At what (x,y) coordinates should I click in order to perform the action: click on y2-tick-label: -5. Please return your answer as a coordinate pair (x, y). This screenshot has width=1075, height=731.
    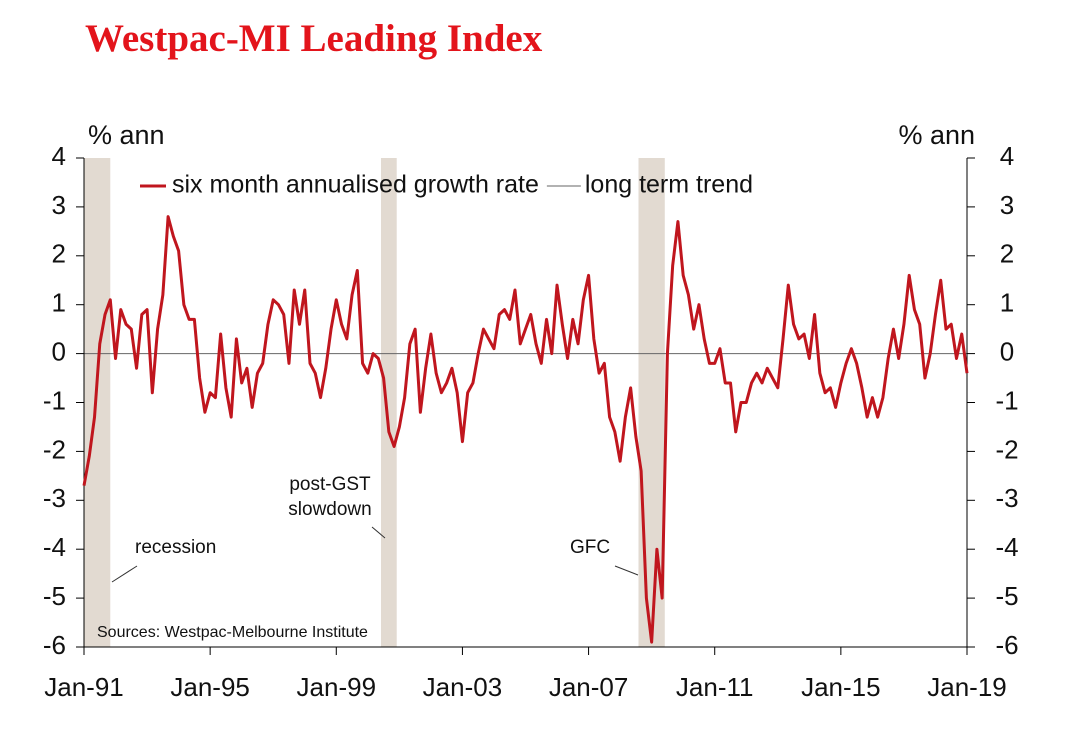
    Looking at the image, I should click on (1006, 596).